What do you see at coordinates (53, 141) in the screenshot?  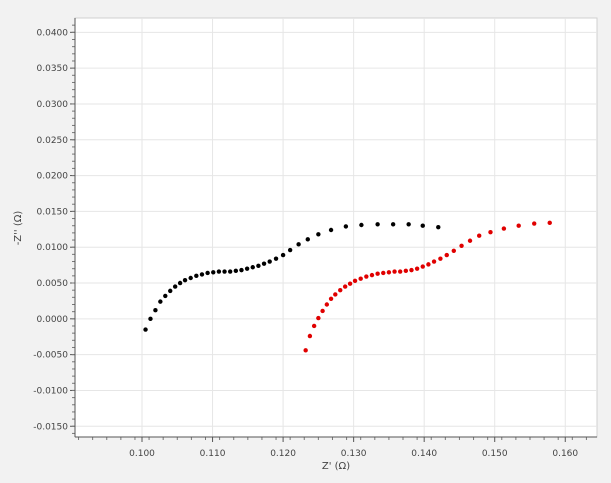 I see `y-tick-label: 0.0250` at bounding box center [53, 141].